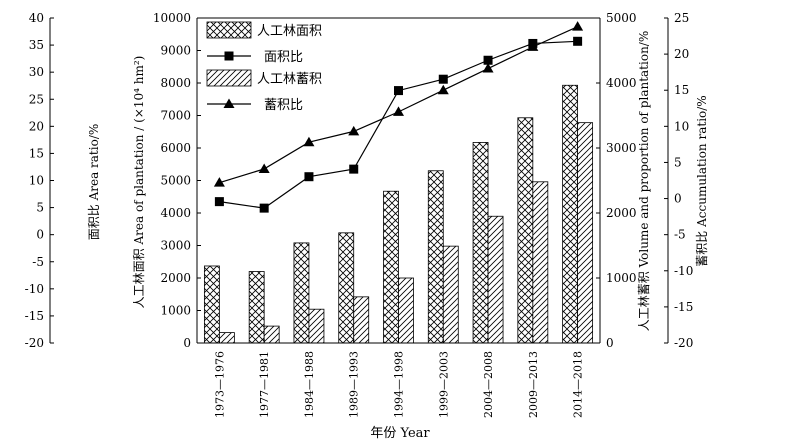  I want to click on plantation-volume-tick-label: 3000, so click(621, 148).